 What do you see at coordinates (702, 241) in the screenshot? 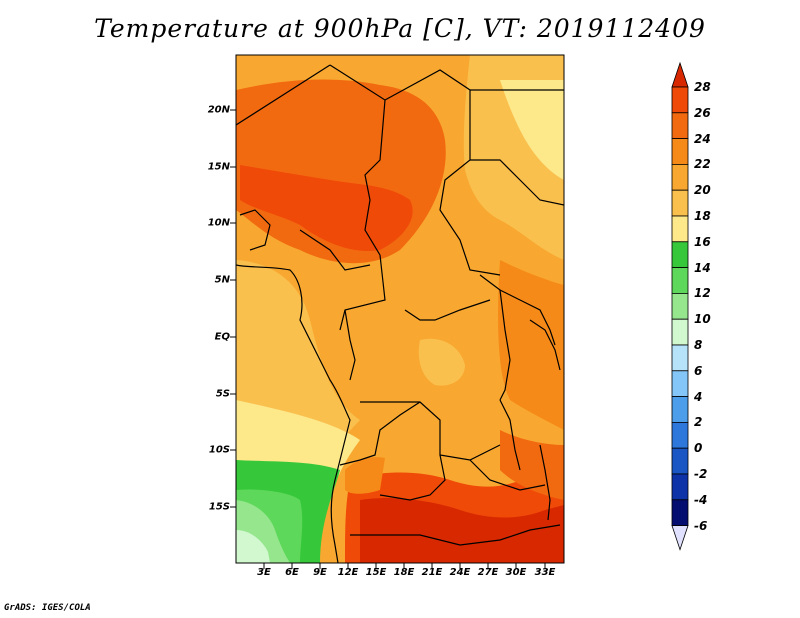
I see `colorbar-label: 16` at bounding box center [702, 241].